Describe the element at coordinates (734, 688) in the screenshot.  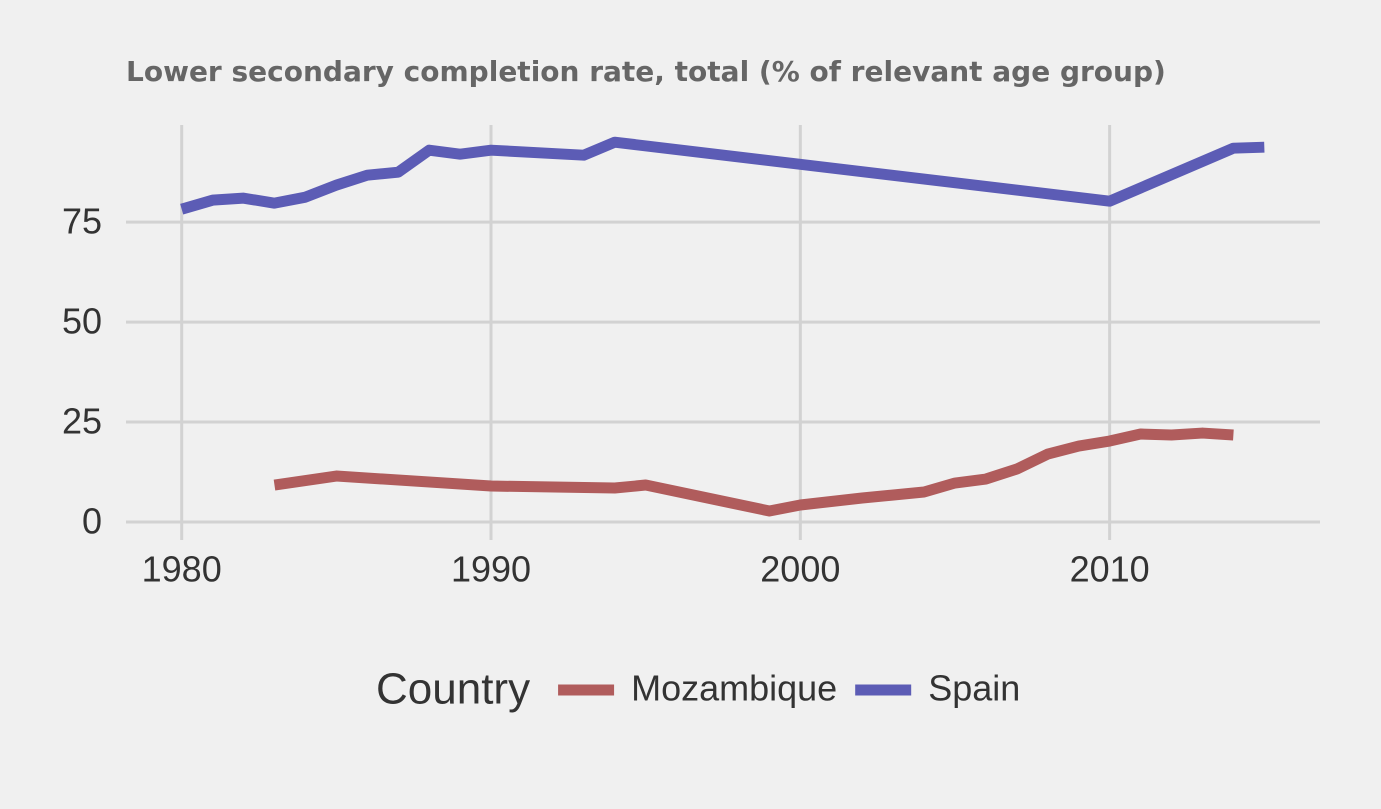
I see `legend-label: Mozambique` at that location.